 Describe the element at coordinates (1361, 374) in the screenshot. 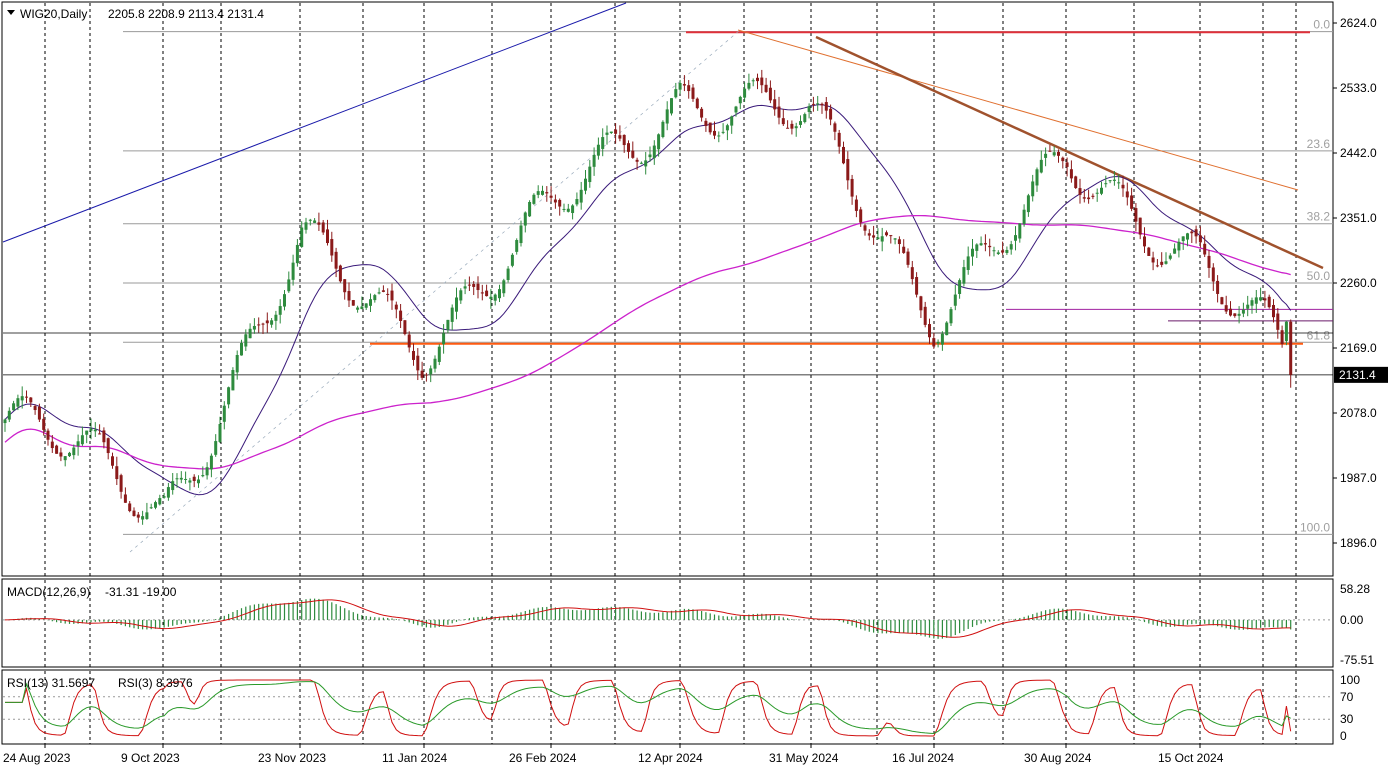

I see `last-price-box` at that location.